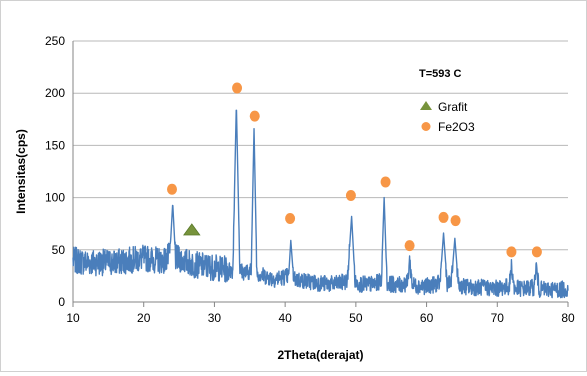  What do you see at coordinates (59, 250) in the screenshot?
I see `y-tick-label: 50` at bounding box center [59, 250].